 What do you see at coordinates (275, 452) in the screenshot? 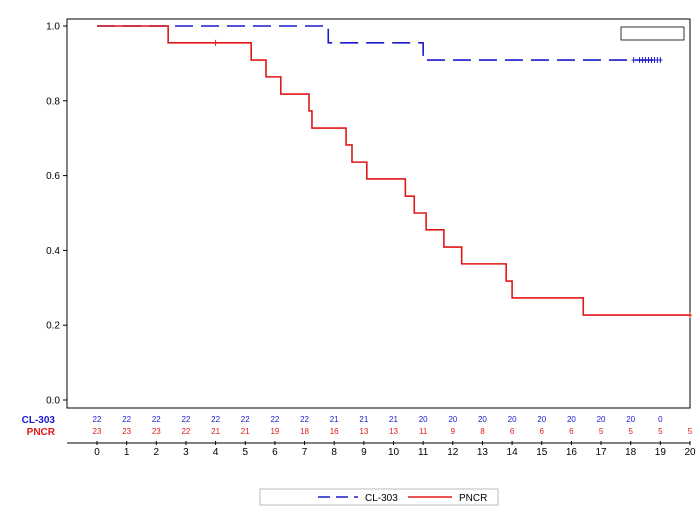
I see `x-tick-label: 6` at bounding box center [275, 452].